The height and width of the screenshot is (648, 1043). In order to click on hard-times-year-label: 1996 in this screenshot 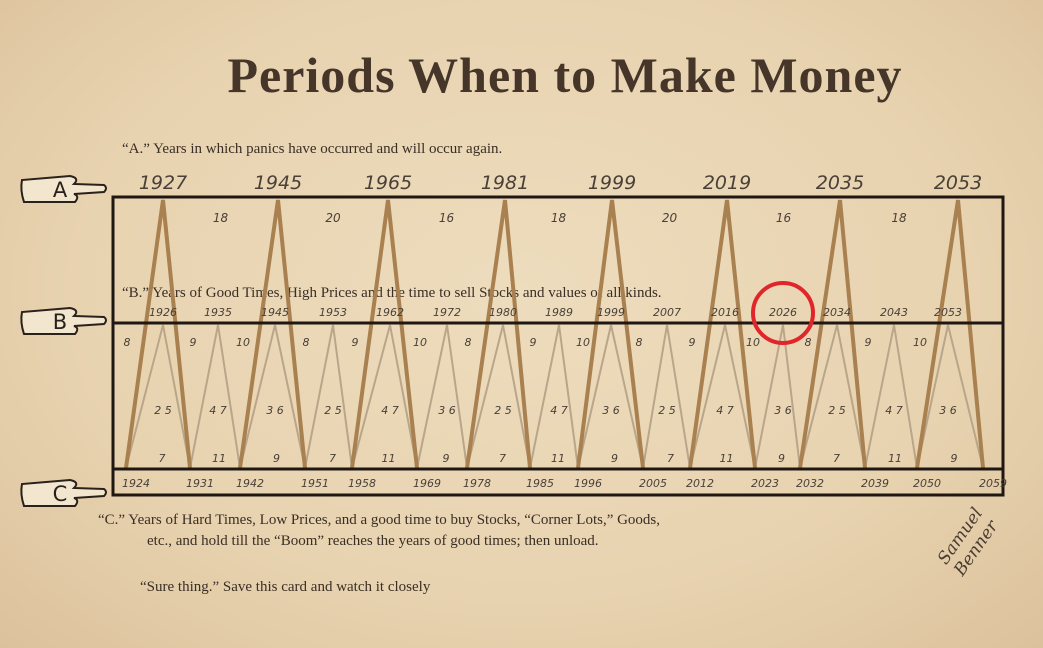, I will do `click(588, 483)`.